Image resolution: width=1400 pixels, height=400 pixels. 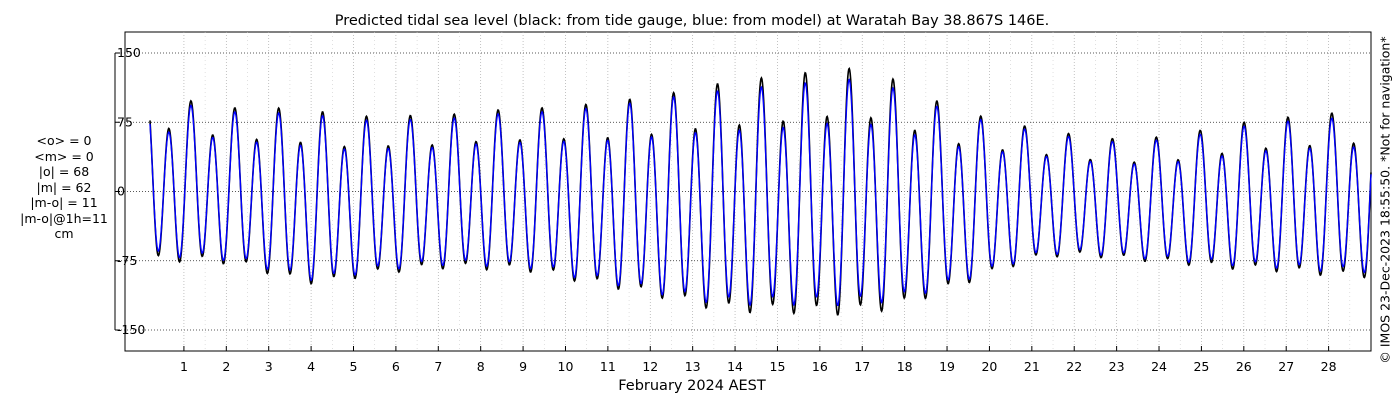 What do you see at coordinates (481, 366) in the screenshot?
I see `x-tick-label-8: 8` at bounding box center [481, 366].